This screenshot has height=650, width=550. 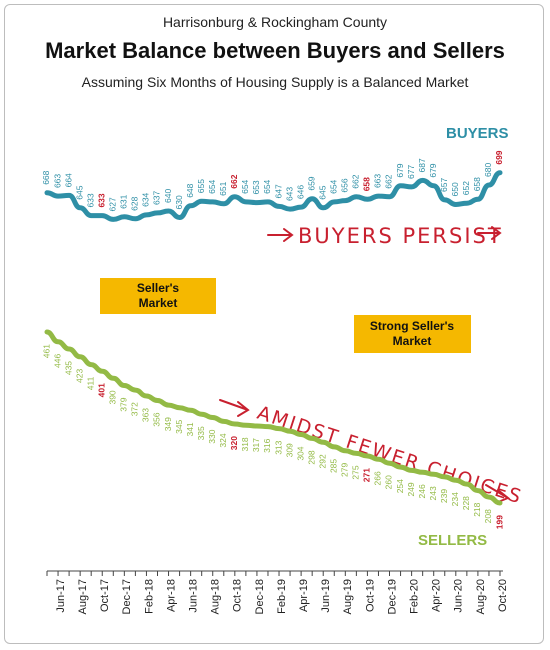 I want to click on buyers-data-label: 643, so click(x=289, y=194).